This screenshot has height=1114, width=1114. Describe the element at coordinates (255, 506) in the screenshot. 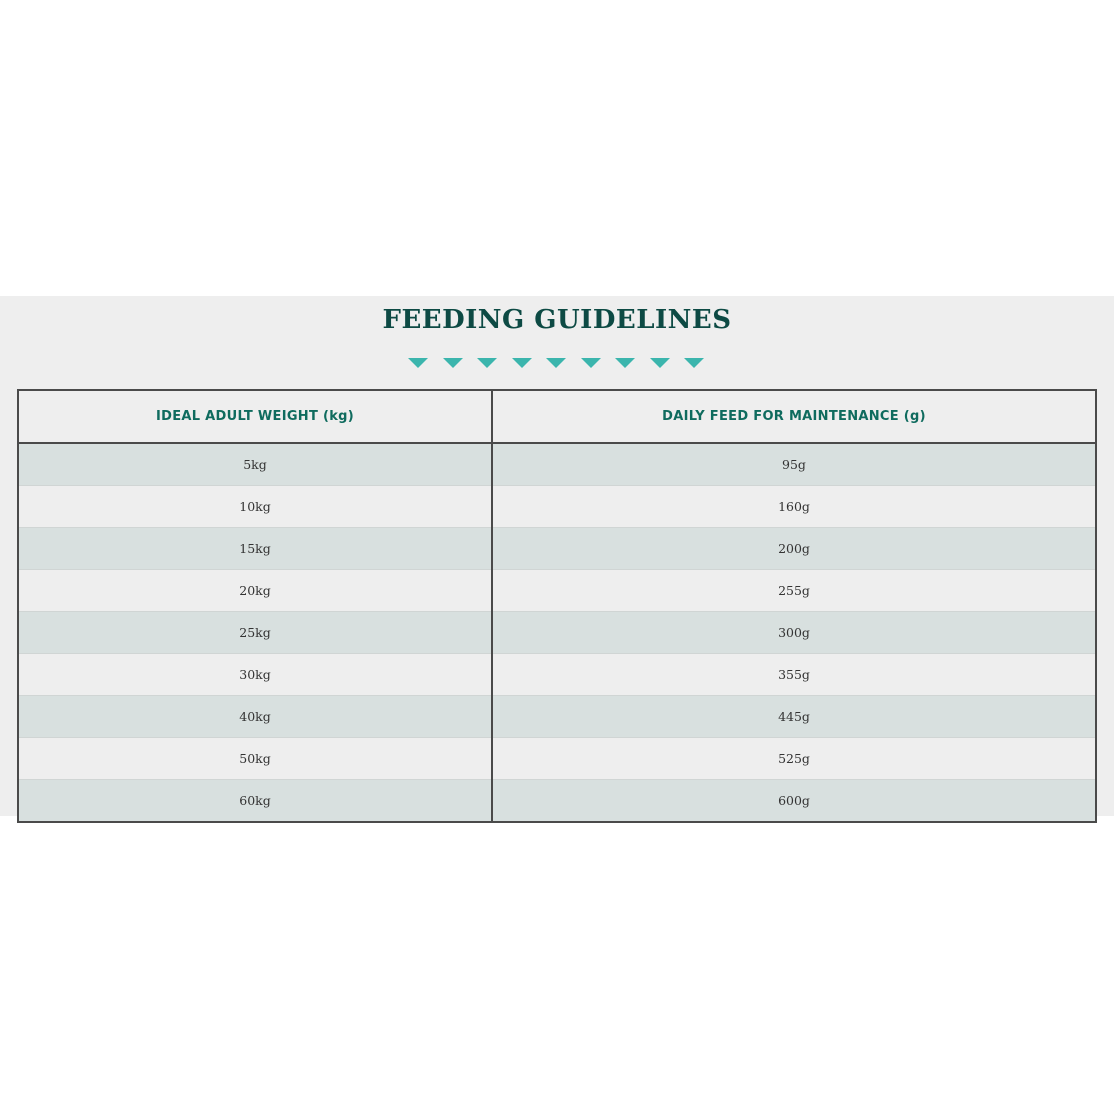

I see `weight-cell: 10kg` at that location.